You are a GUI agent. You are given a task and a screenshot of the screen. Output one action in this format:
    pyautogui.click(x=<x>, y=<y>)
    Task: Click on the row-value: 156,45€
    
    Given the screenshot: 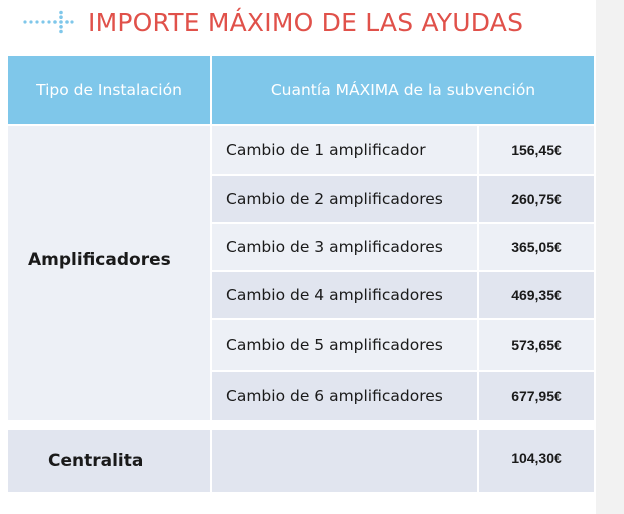 What is the action you would take?
    pyautogui.click(x=536, y=150)
    